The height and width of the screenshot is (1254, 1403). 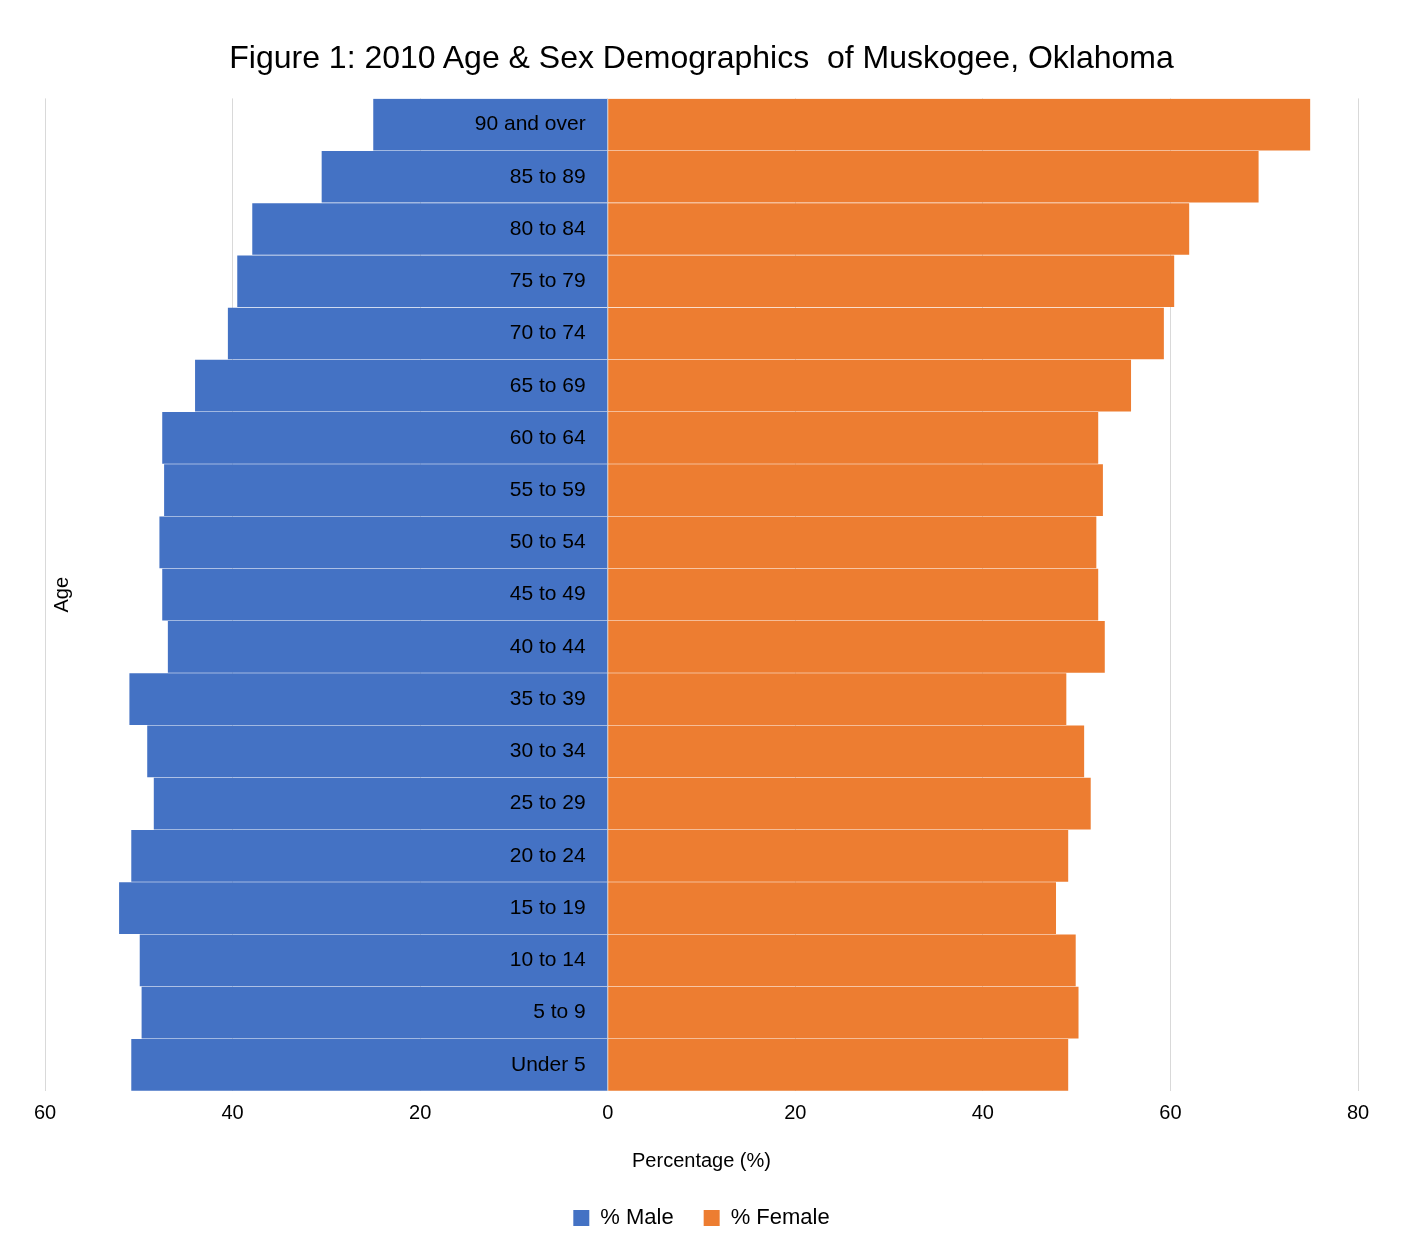 I want to click on y-tick-label: 10 to 14, so click(x=548, y=959).